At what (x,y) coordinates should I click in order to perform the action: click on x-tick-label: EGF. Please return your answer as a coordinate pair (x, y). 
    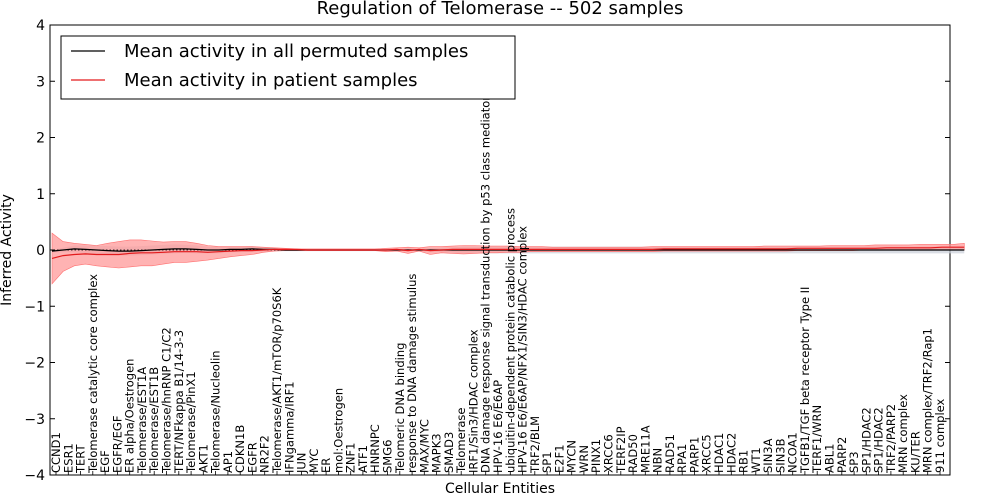
    Looking at the image, I should click on (105, 461).